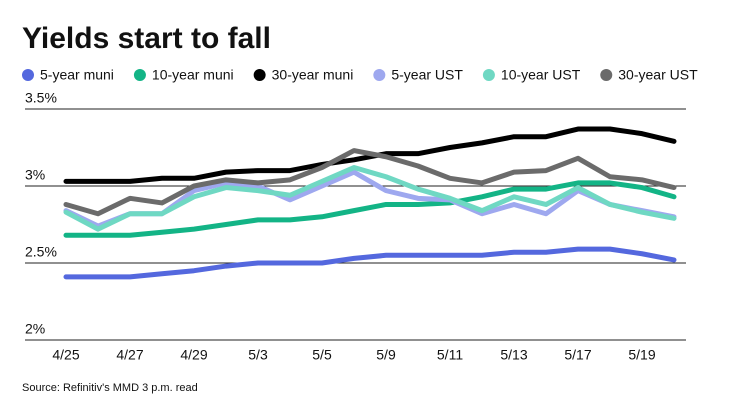 This screenshot has width=740, height=416. Describe the element at coordinates (577, 355) in the screenshot. I see `x-tick-label: 5/17` at that location.